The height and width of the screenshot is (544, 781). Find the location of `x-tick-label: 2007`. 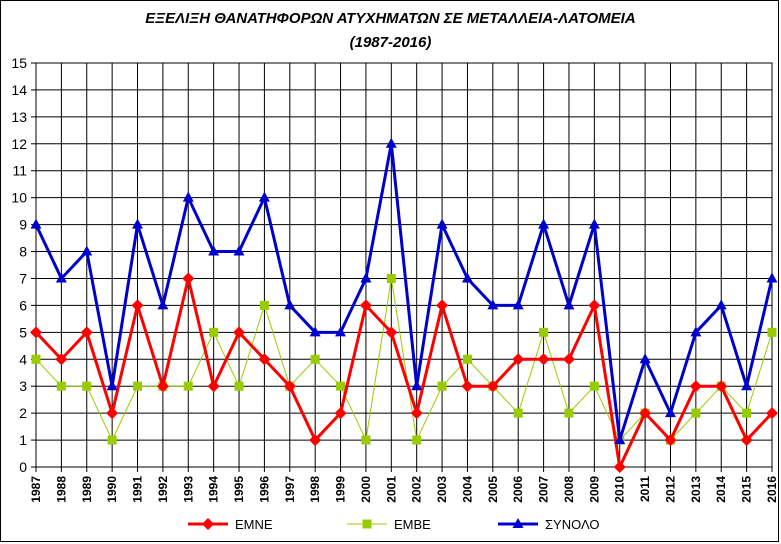

x-tick-label: 2007 is located at coordinates (544, 489).